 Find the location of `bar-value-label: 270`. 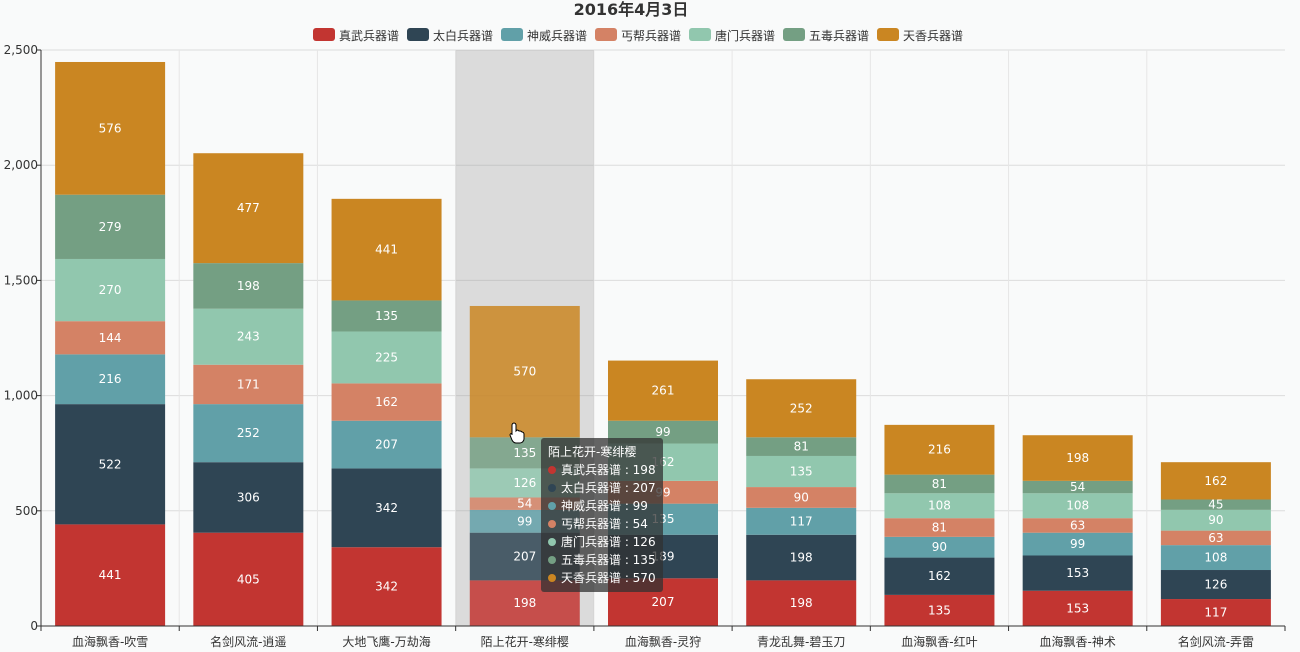

bar-value-label: 270 is located at coordinates (110, 290).